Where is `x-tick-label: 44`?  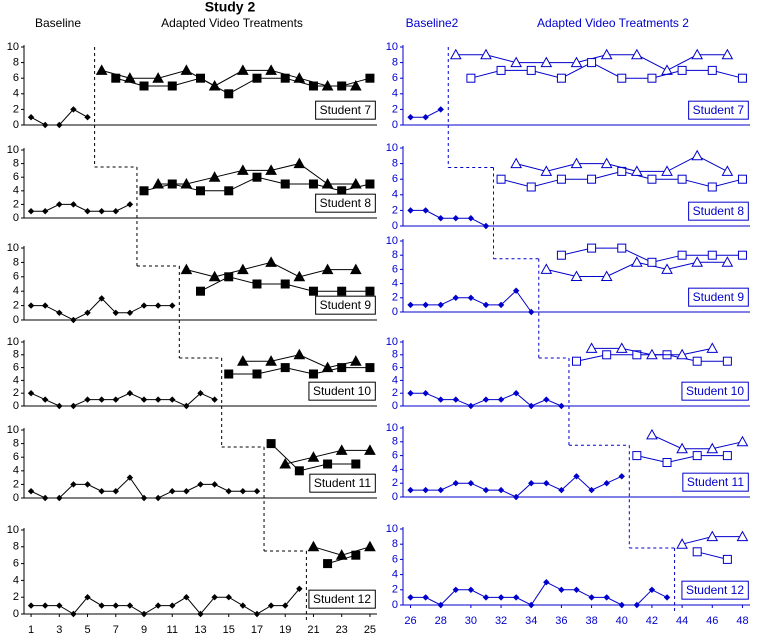
x-tick-label: 44 is located at coordinates (682, 621).